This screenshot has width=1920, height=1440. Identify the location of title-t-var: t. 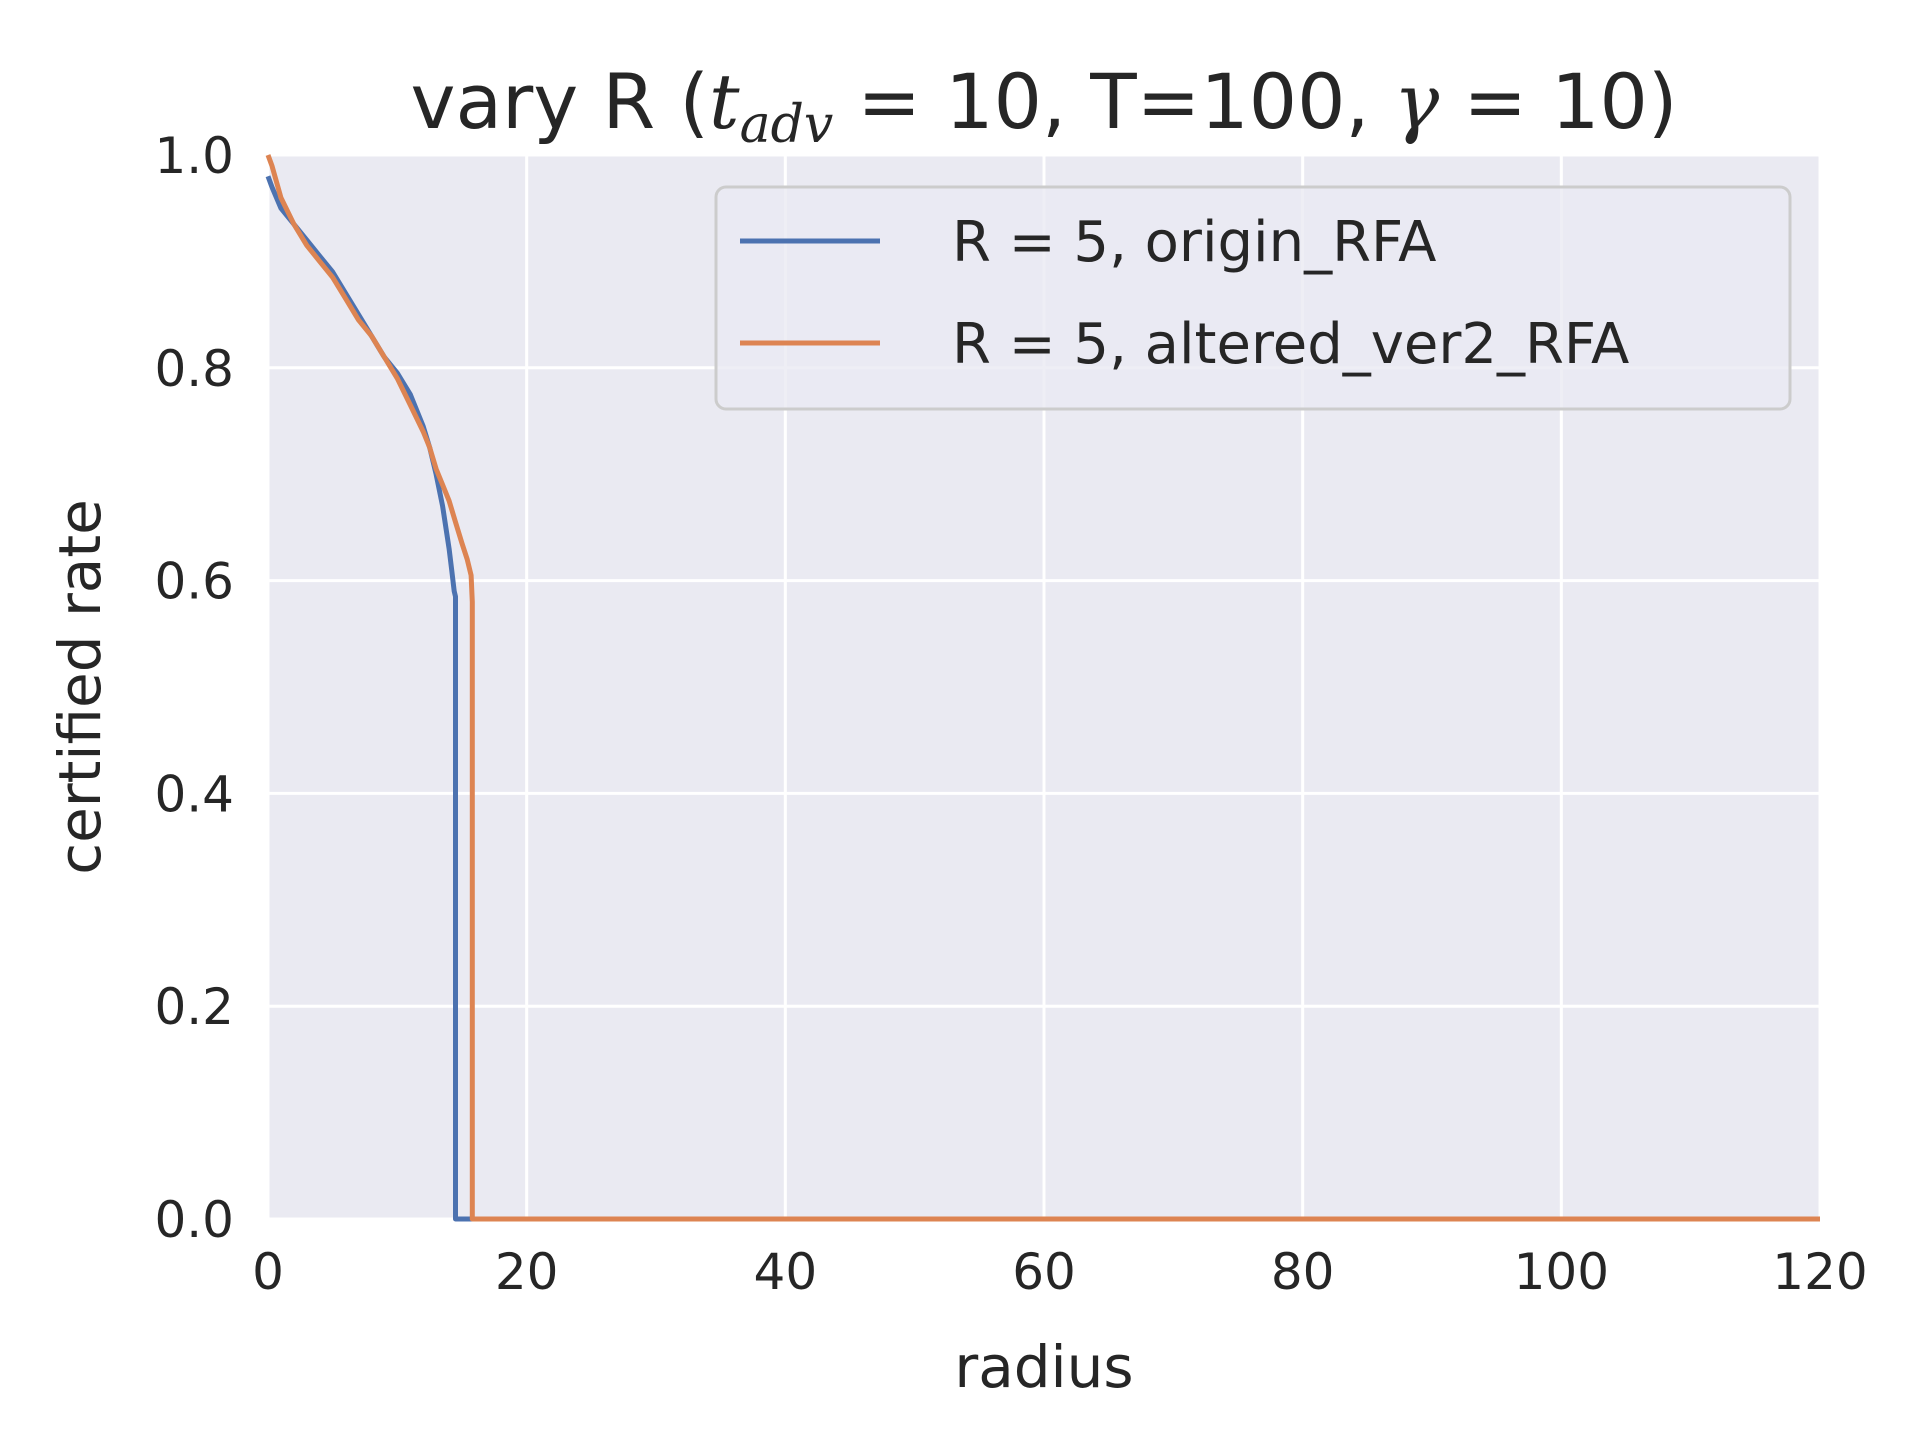
(724, 101).